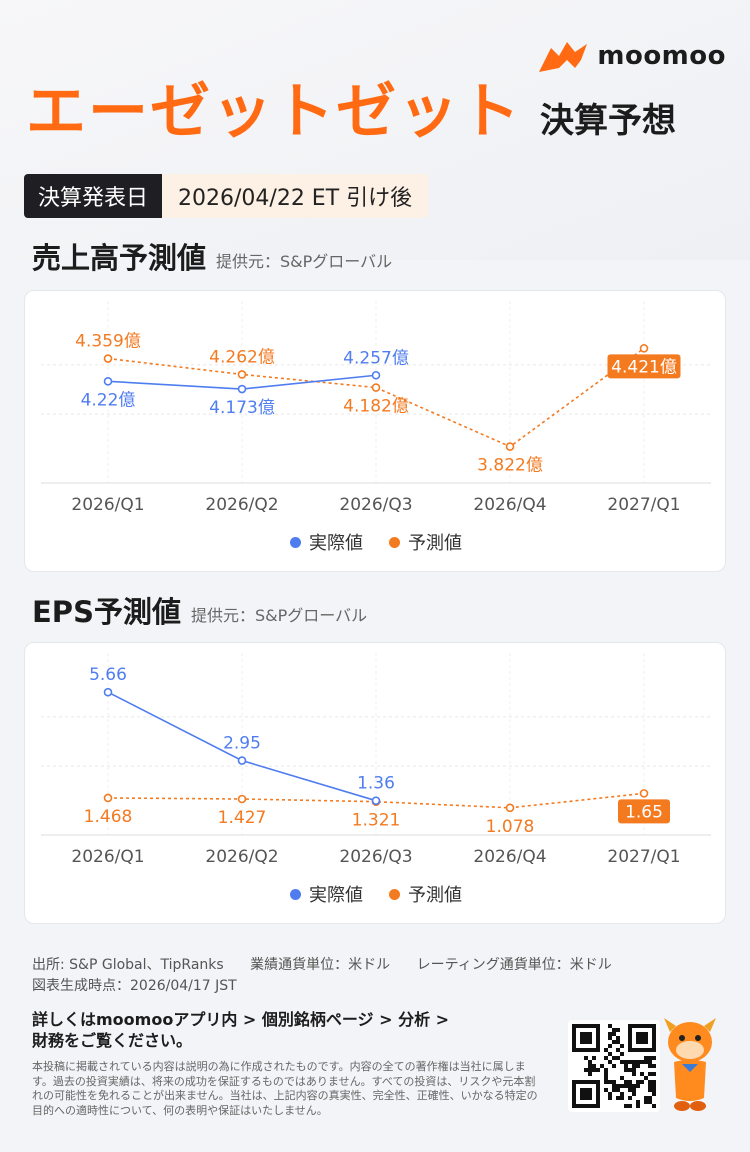 This screenshot has width=750, height=1152. I want to click on actual-data-label: 4.22億, so click(108, 400).